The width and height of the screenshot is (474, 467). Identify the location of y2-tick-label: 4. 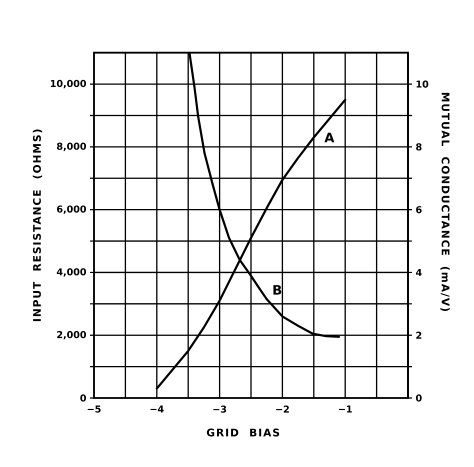
(419, 272).